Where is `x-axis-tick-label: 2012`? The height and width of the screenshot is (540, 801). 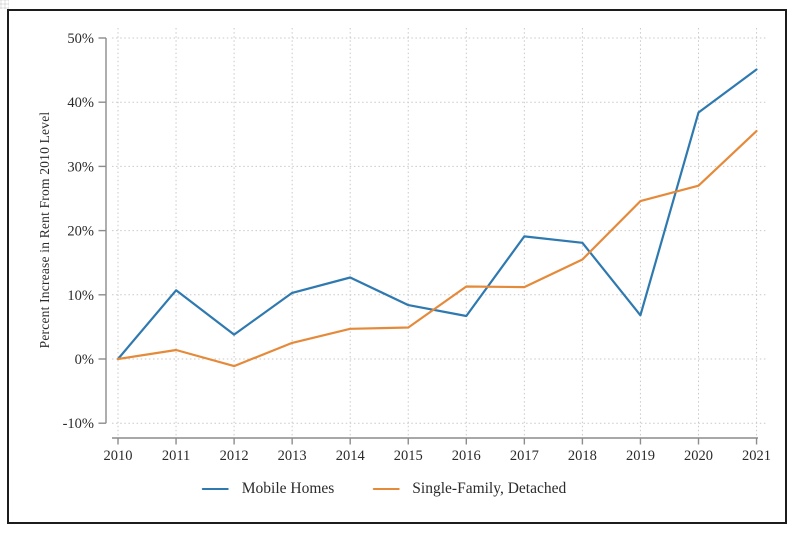
x-axis-tick-label: 2012 is located at coordinates (234, 456).